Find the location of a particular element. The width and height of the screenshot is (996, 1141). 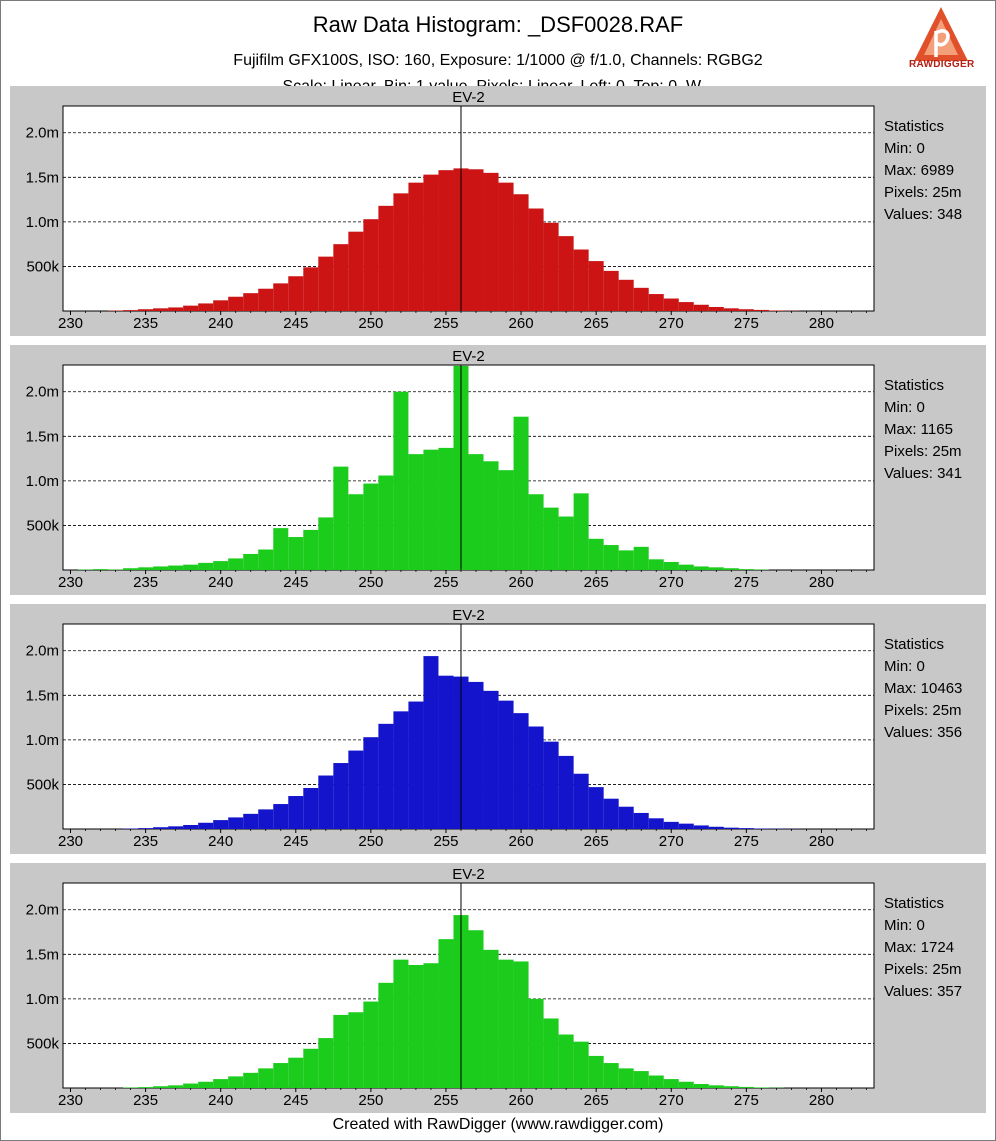

y-tick-label: 1.5m is located at coordinates (42, 436).